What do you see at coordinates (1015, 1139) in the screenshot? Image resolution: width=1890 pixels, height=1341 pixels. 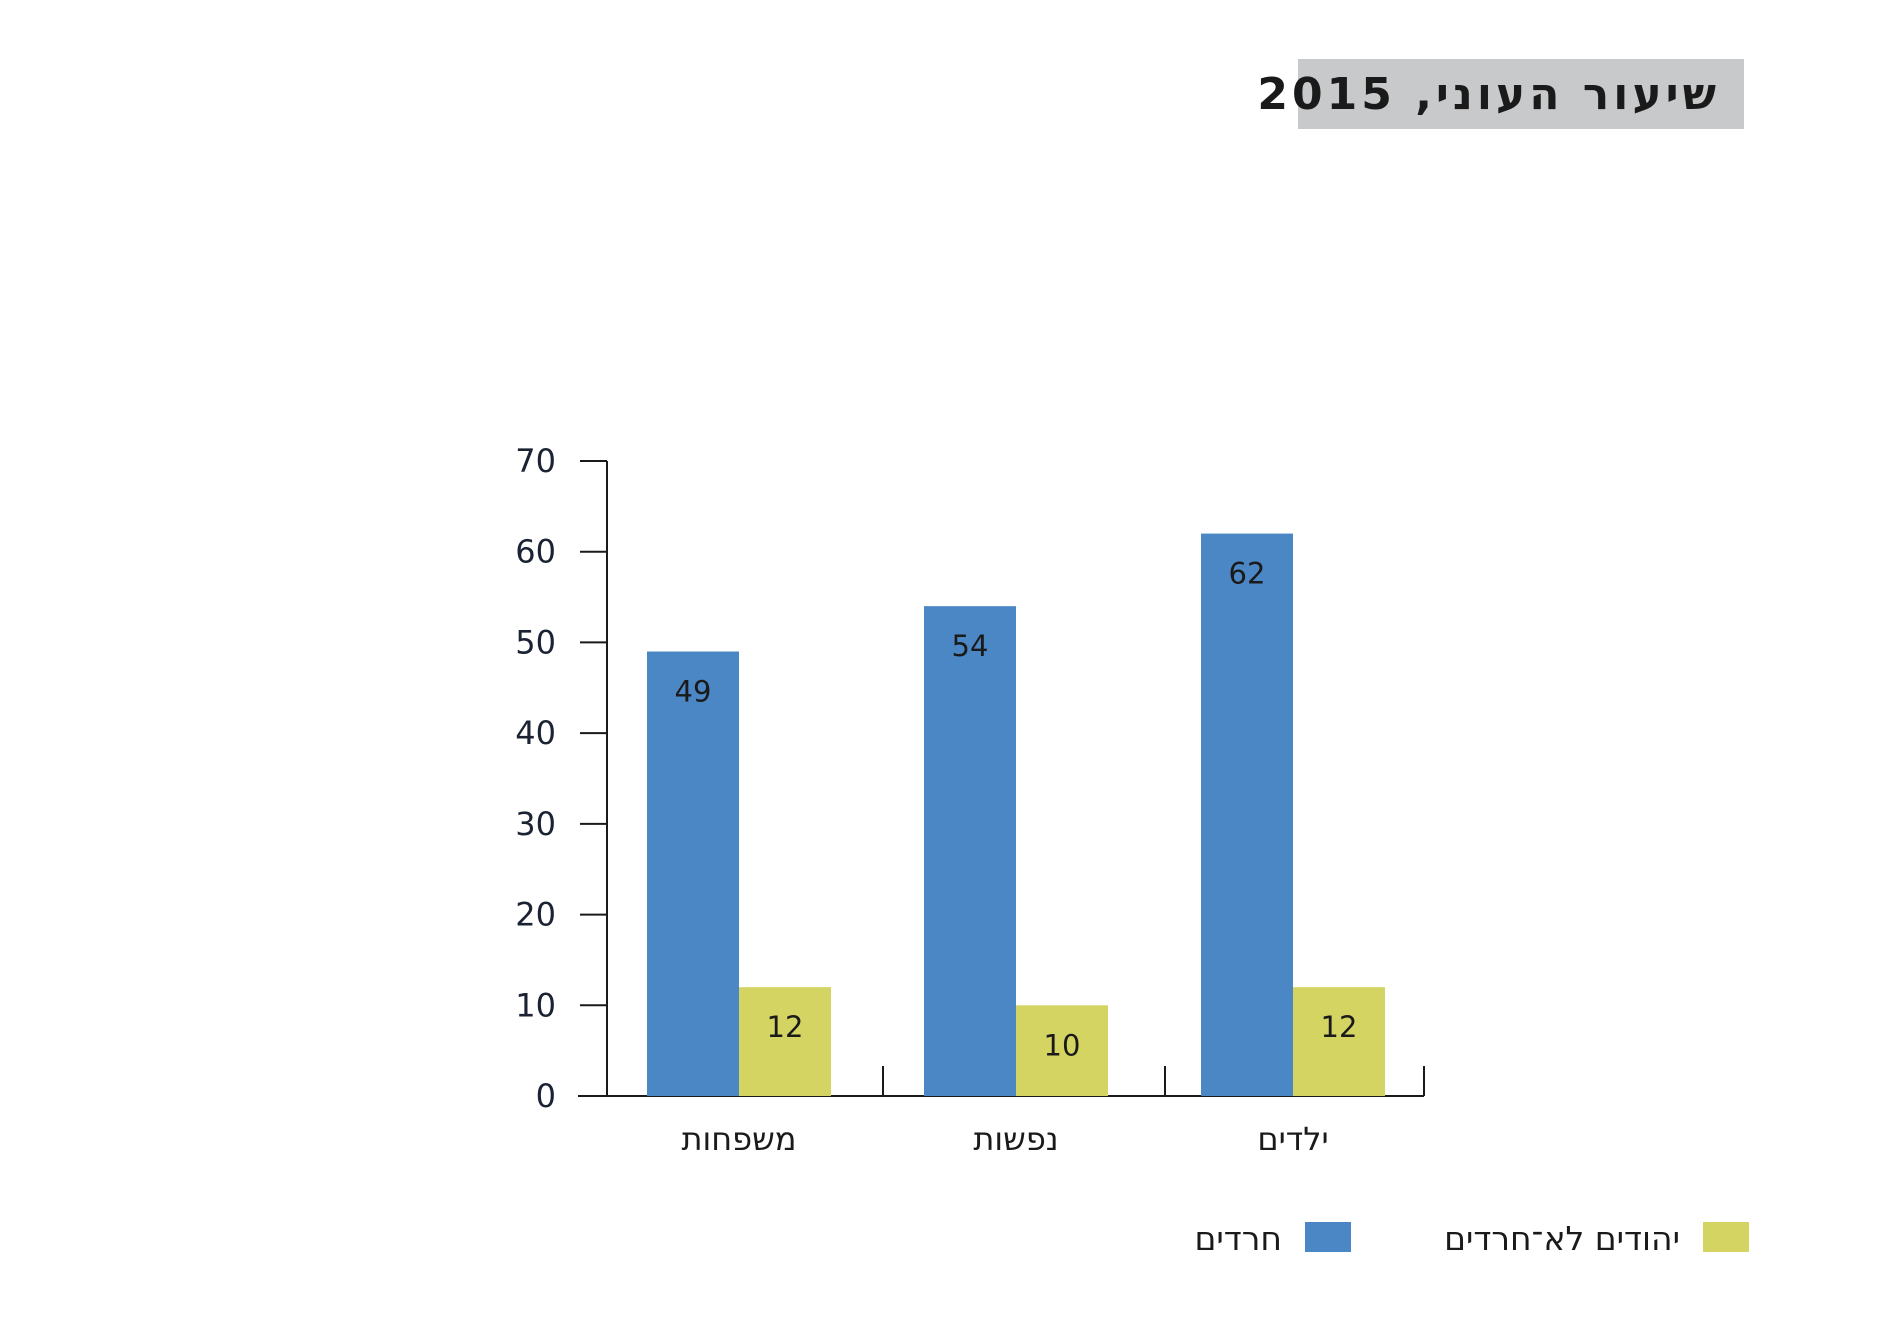 I see `x-category-label: נפשות` at bounding box center [1015, 1139].